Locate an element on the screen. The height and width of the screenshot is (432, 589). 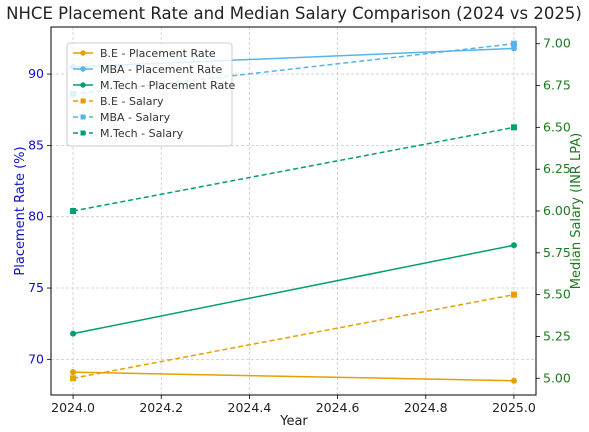
legend-label: B.E - Placement Rate is located at coordinates (158, 53).